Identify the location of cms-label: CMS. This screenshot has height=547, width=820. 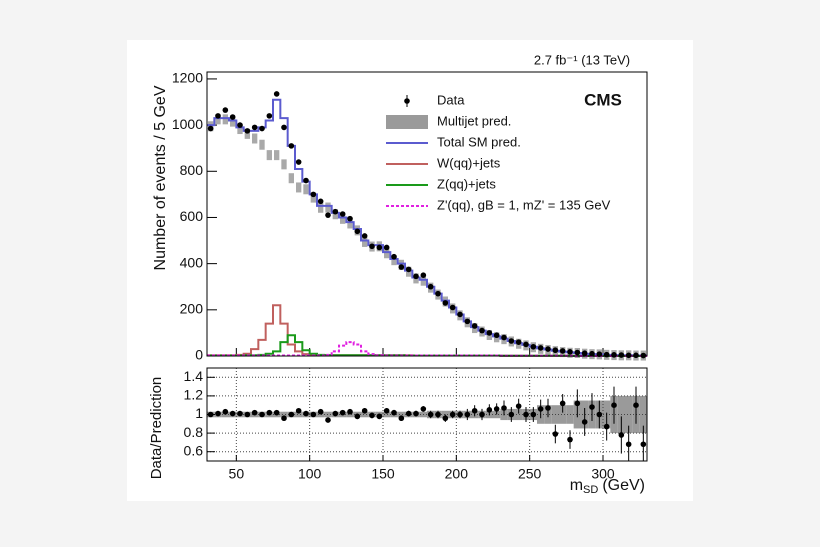
(603, 99).